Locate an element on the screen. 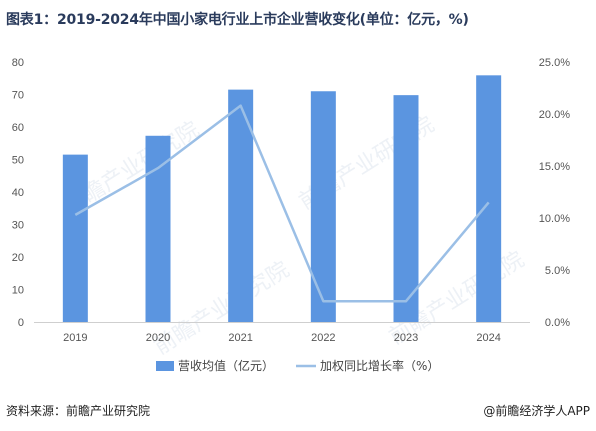  bar-2019 is located at coordinates (75, 238).